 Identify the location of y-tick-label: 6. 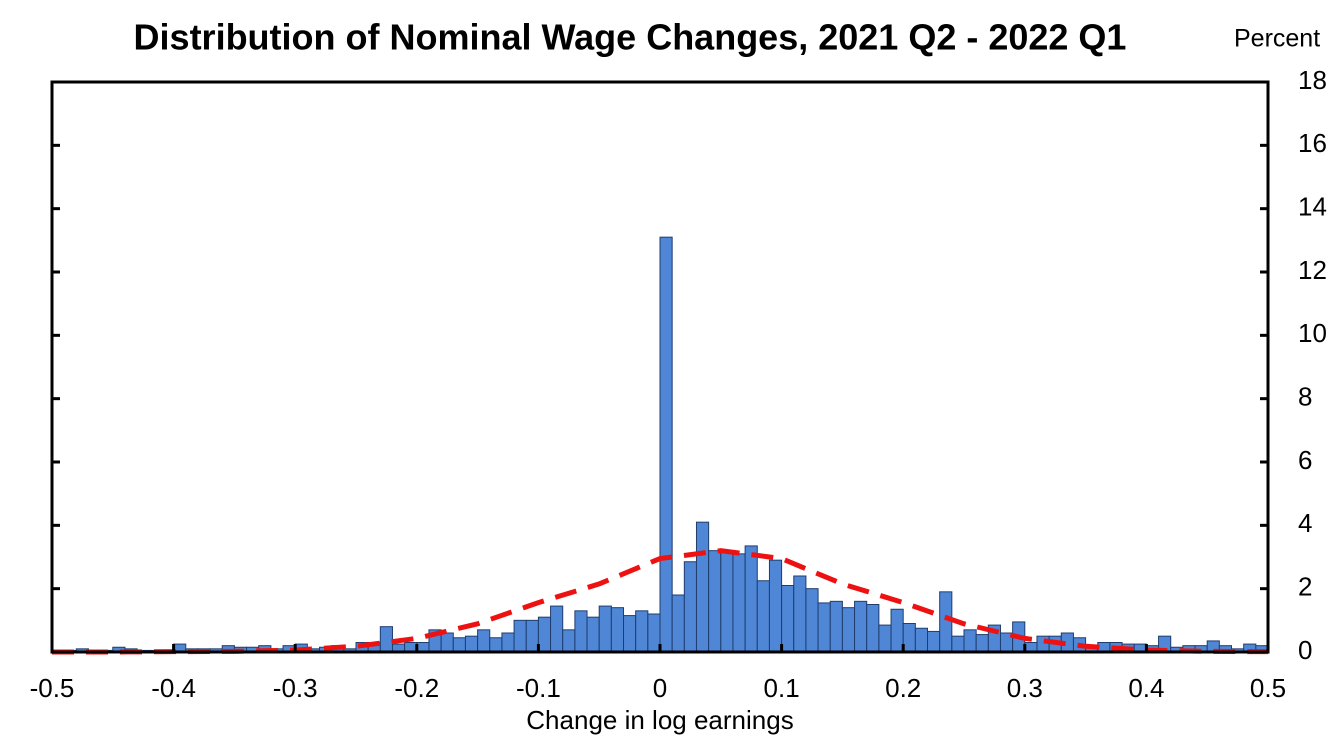
(1305, 460).